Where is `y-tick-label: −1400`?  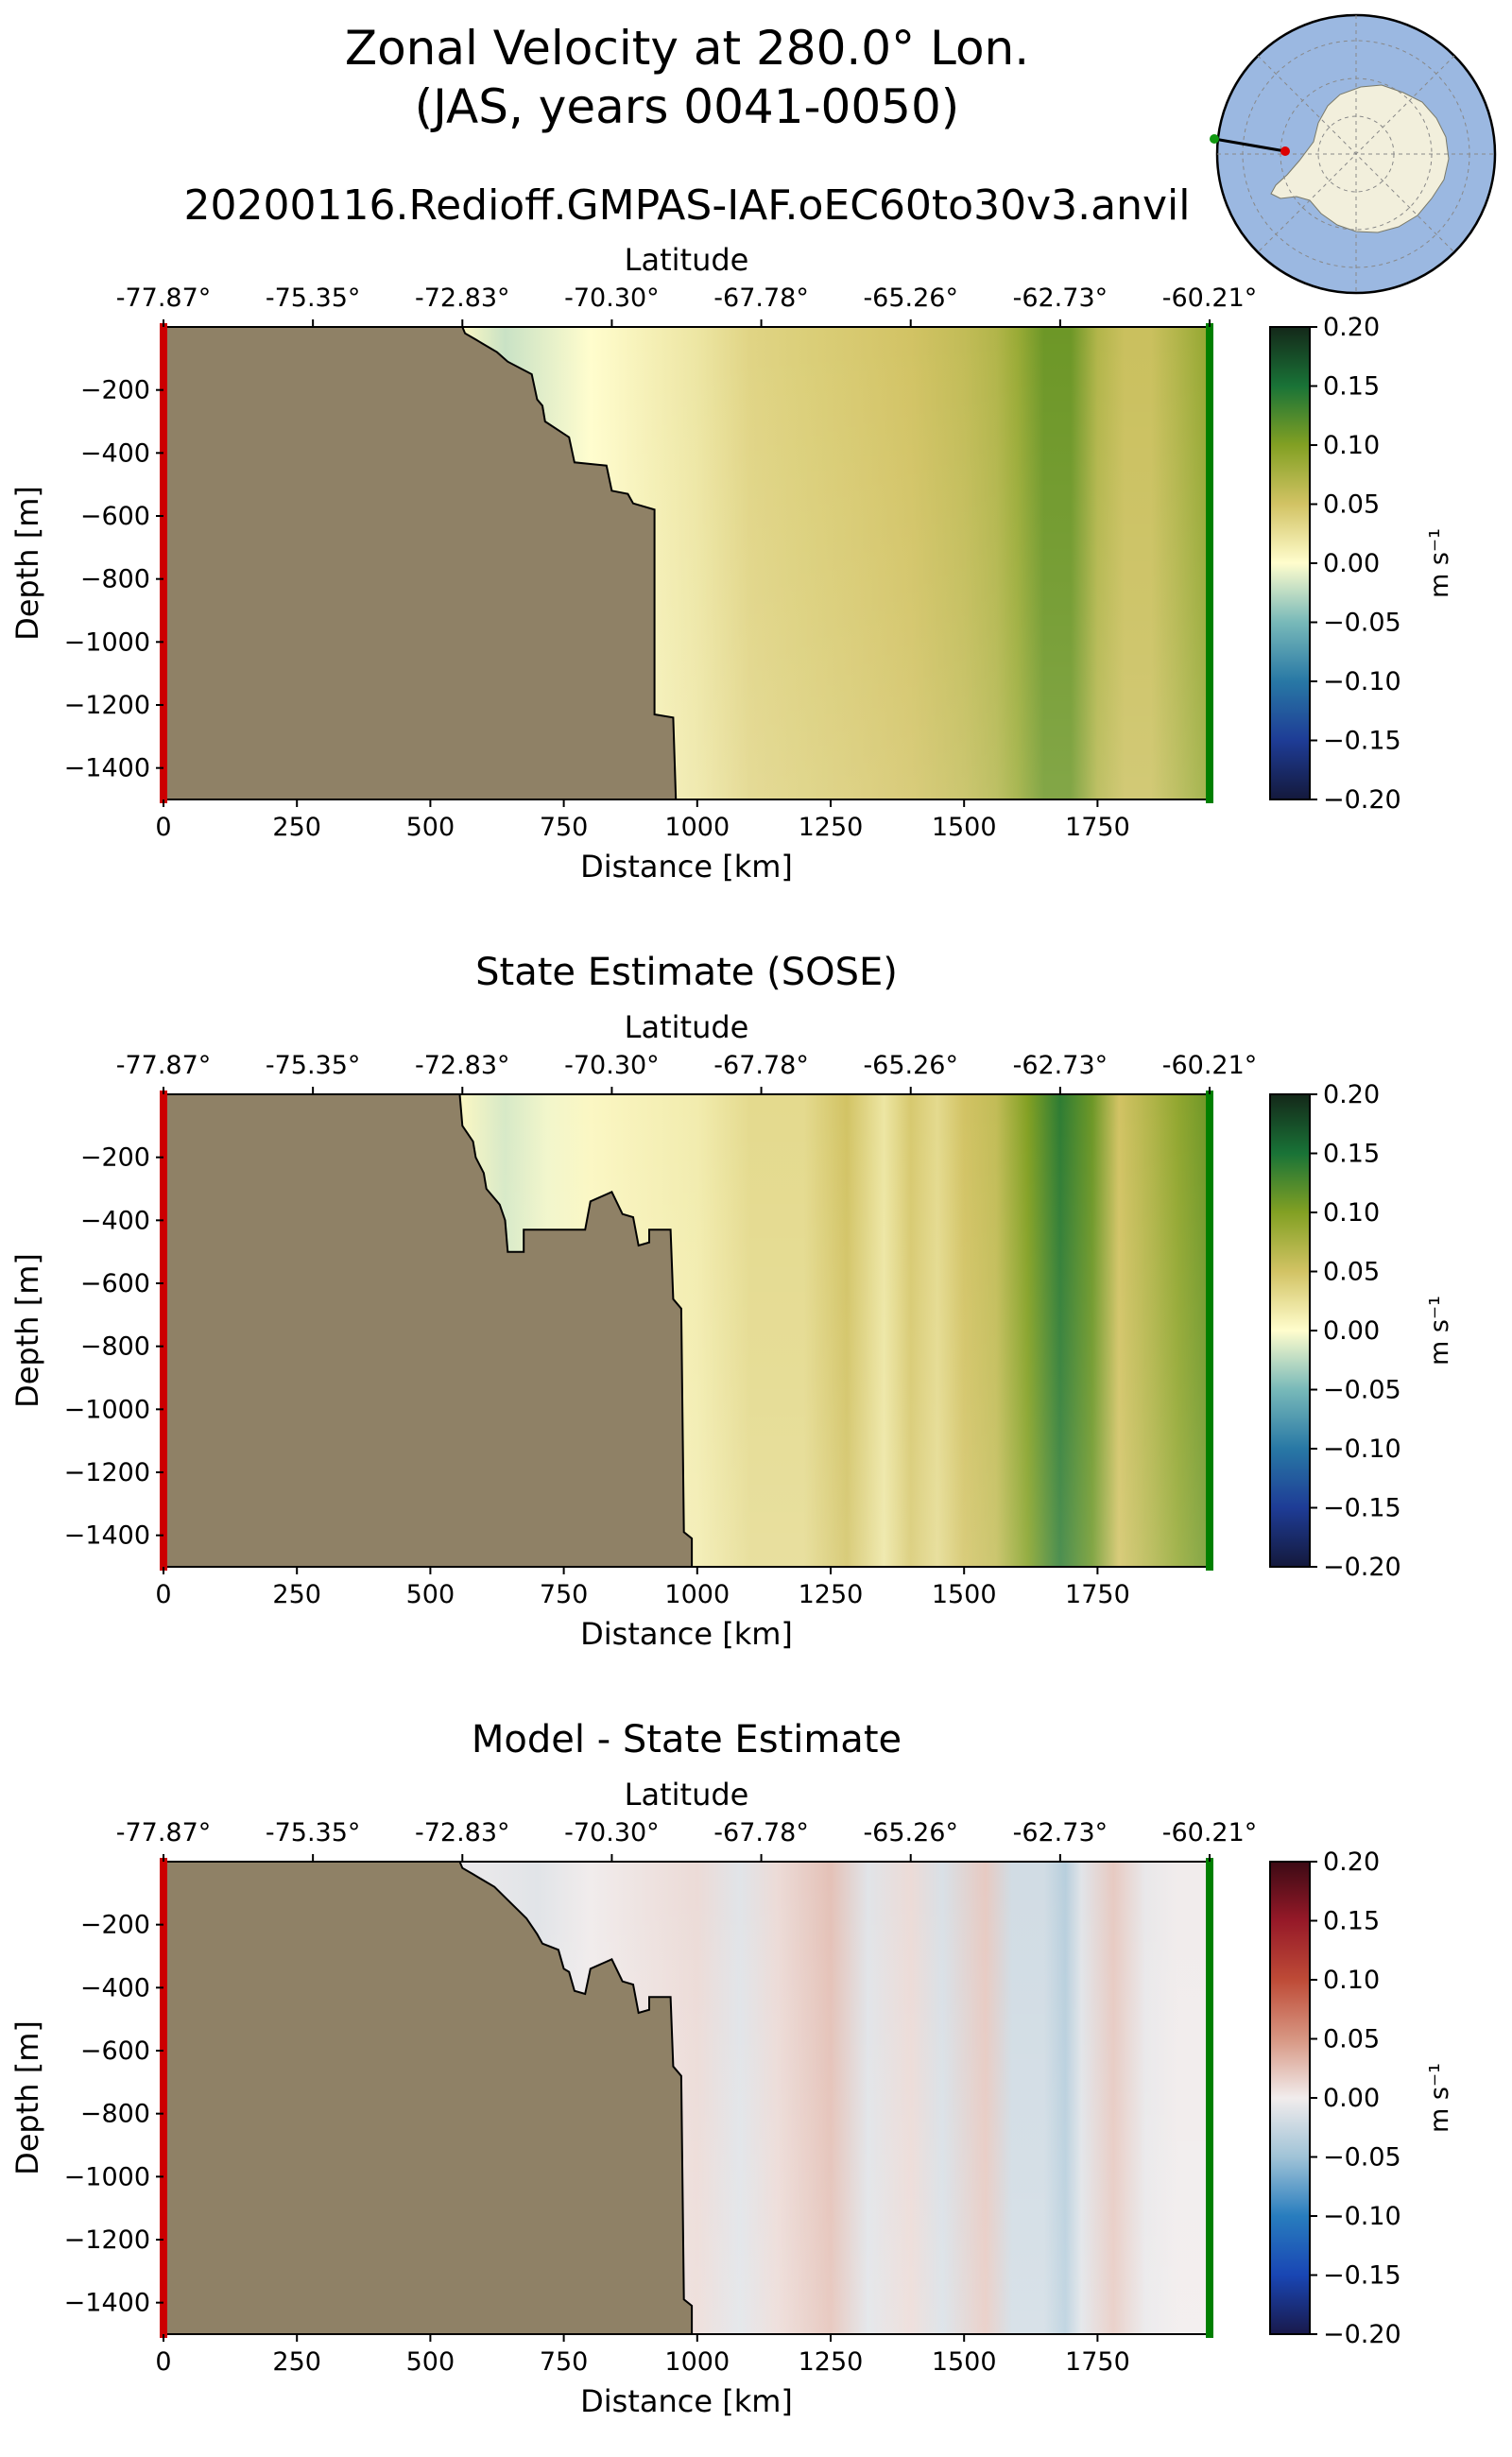
y-tick-label: −1400 is located at coordinates (107, 768).